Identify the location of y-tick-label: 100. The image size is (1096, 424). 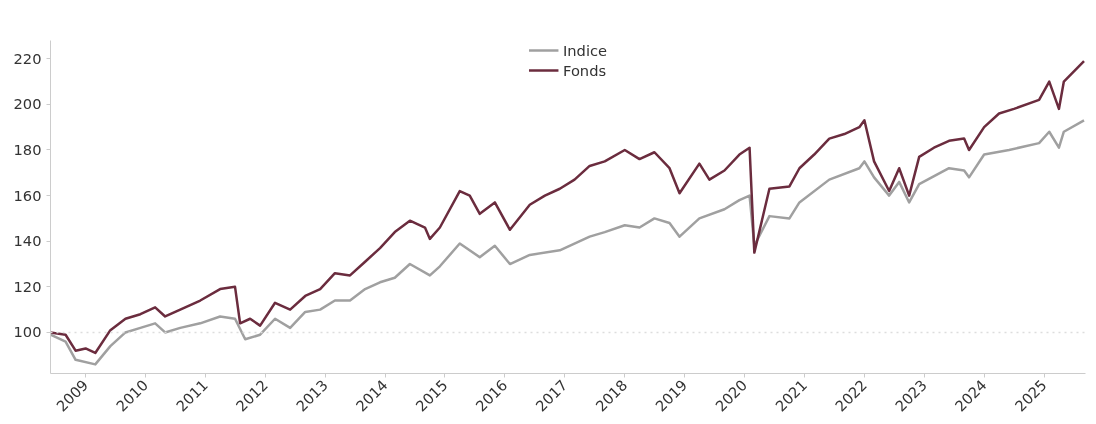
(27, 332).